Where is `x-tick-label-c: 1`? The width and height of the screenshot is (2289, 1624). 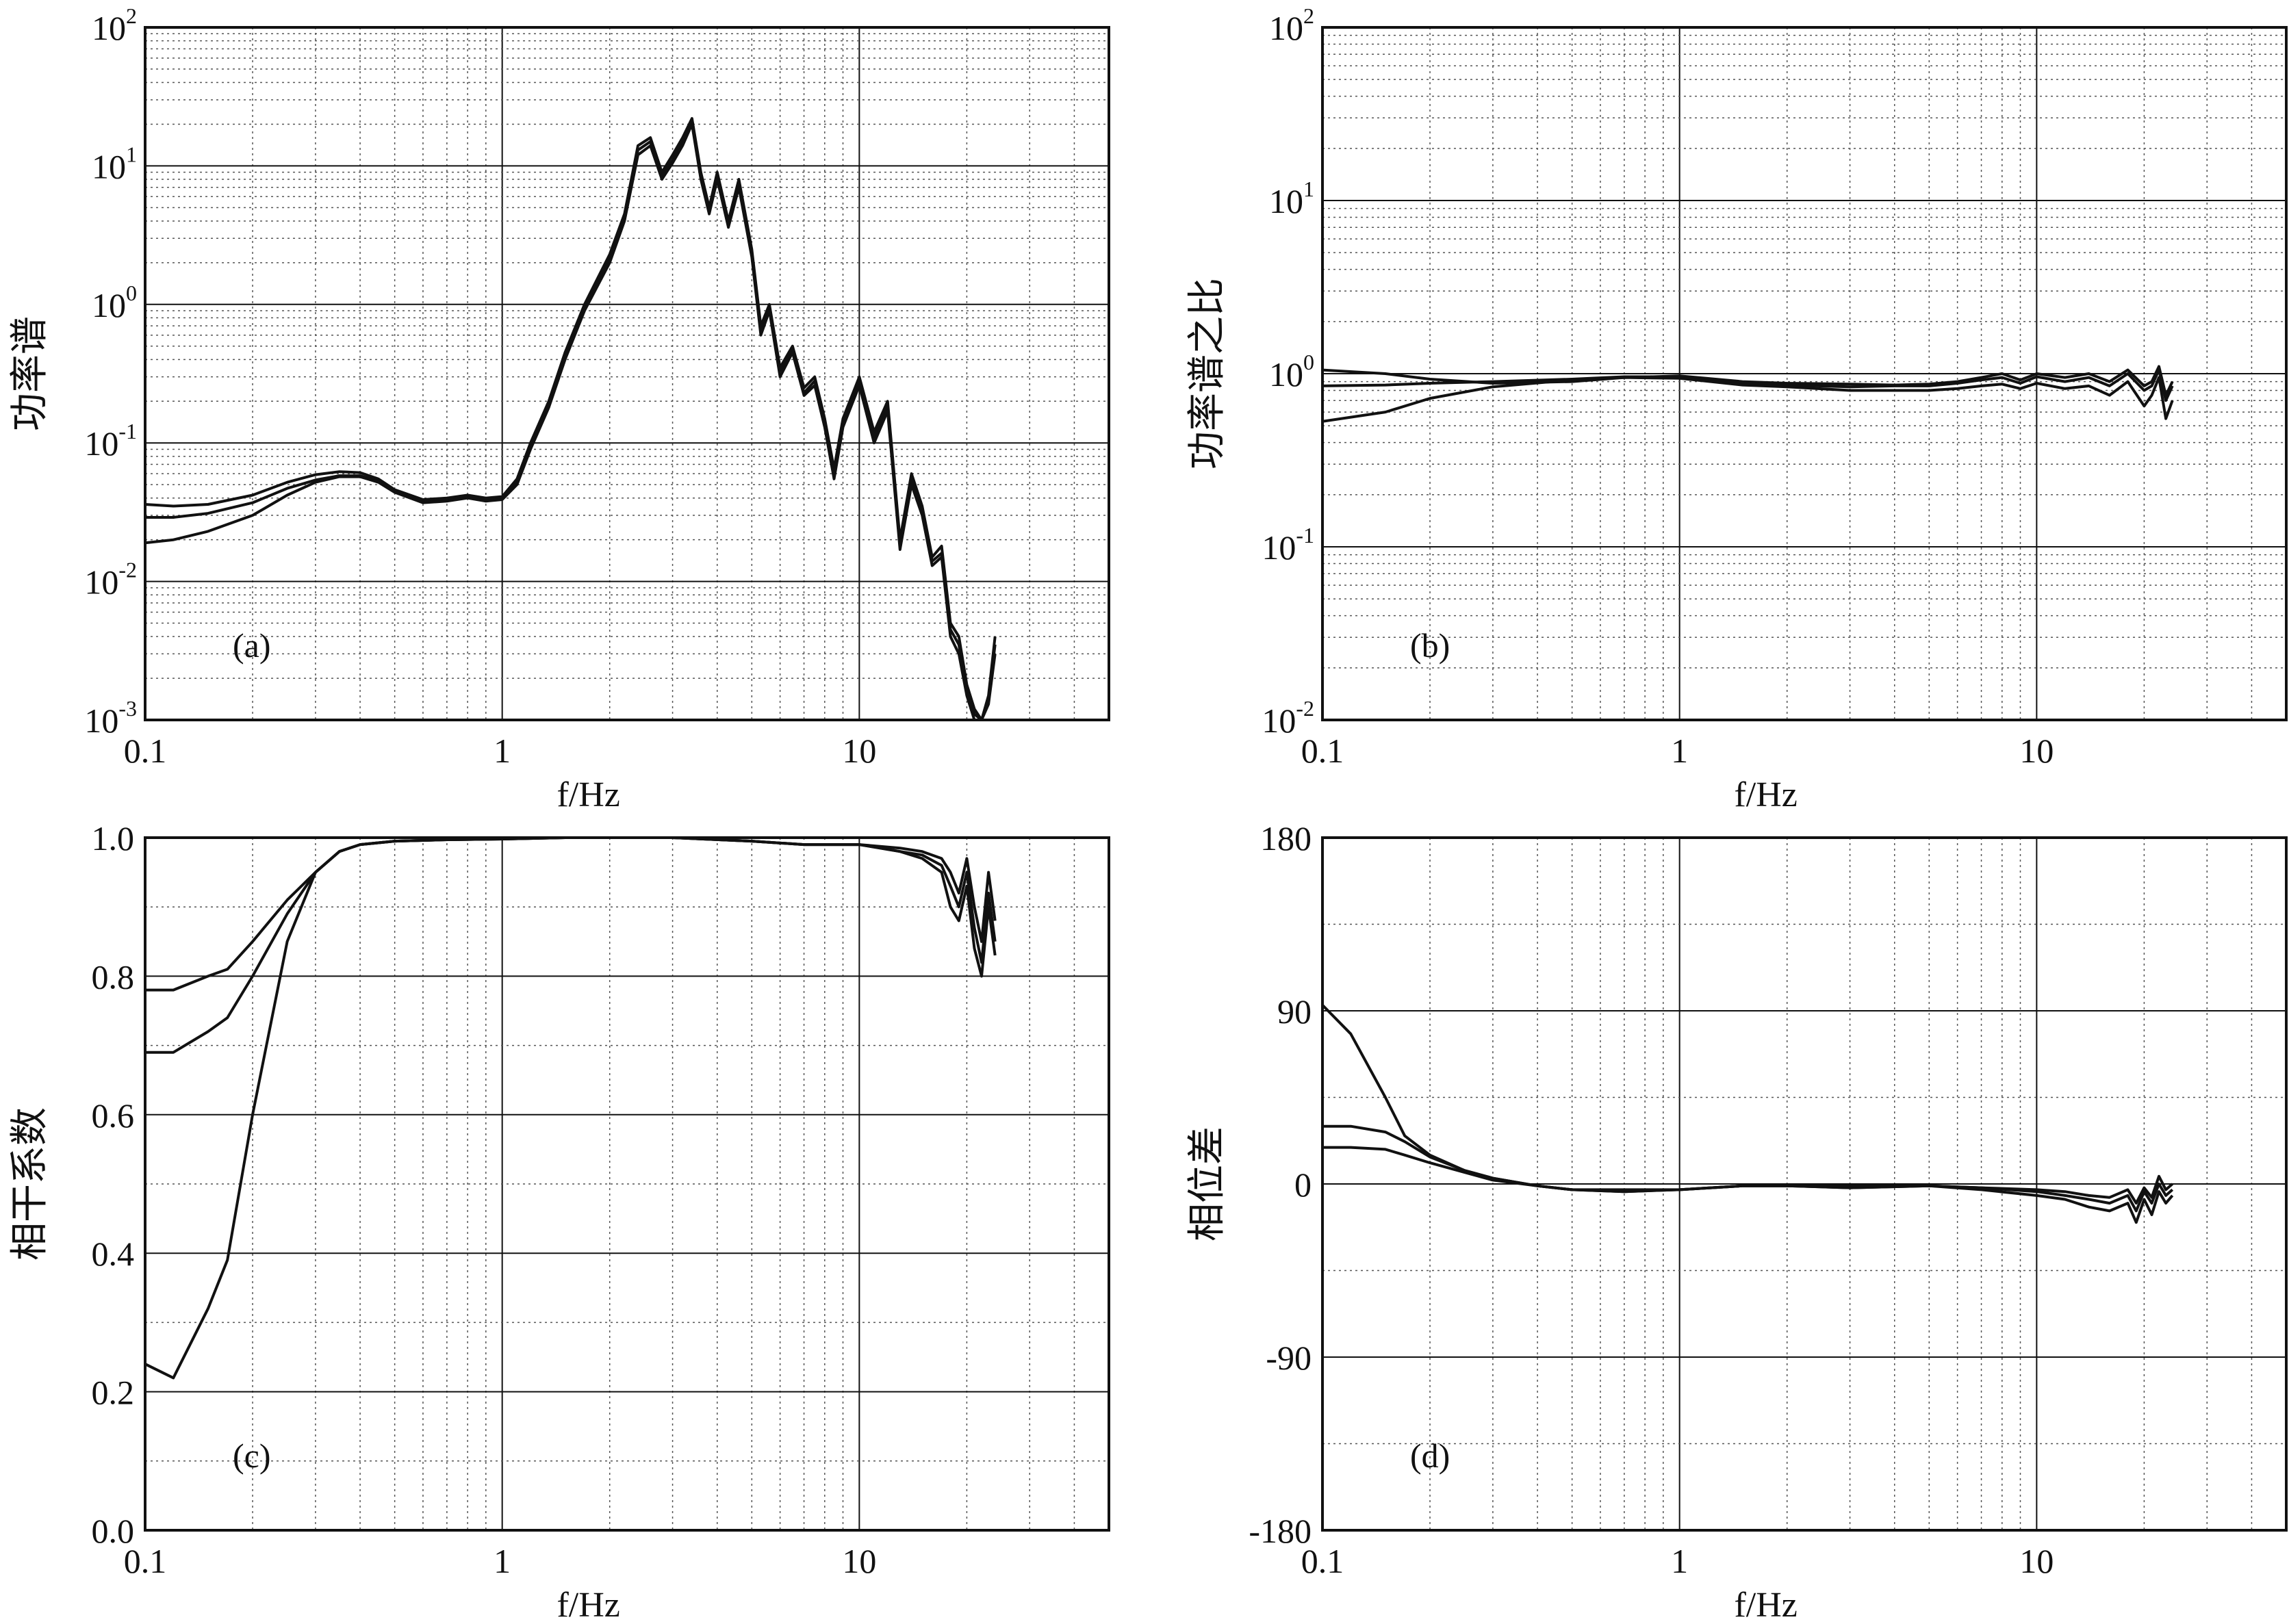
x-tick-label-c: 1 is located at coordinates (503, 1561).